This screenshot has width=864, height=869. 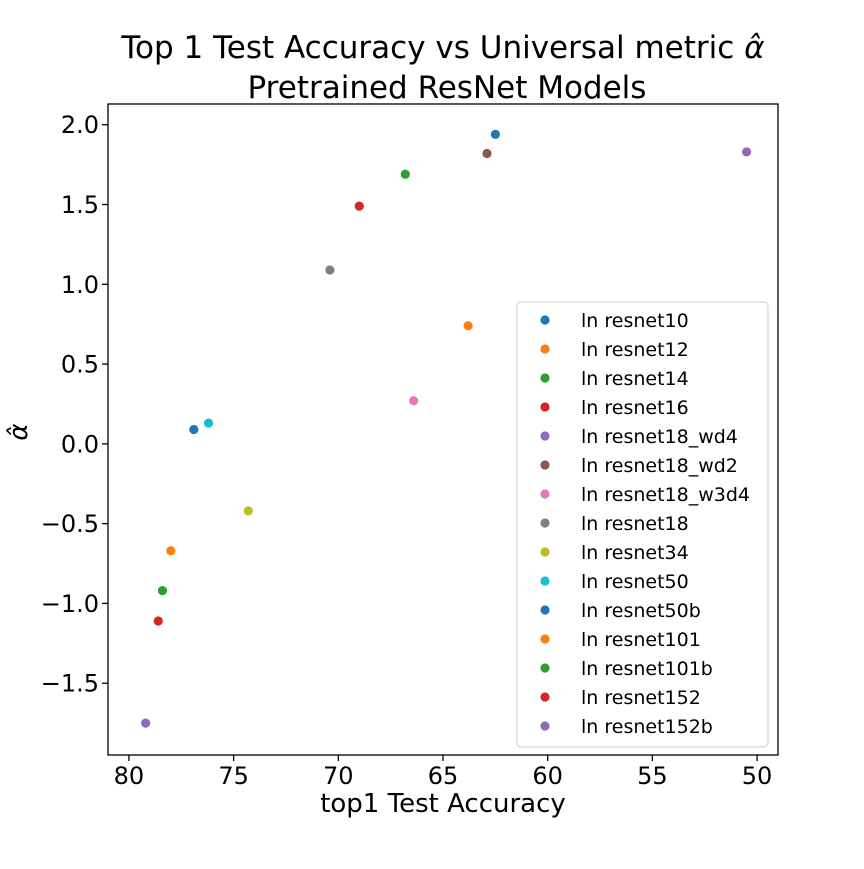 I want to click on y-tick-label: −1.5, so click(x=70, y=684).